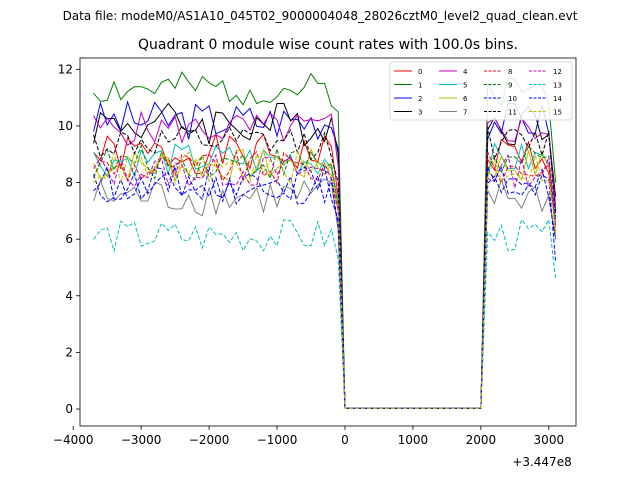  Describe the element at coordinates (209, 440) in the screenshot. I see `x-tick-label: −2000` at that location.